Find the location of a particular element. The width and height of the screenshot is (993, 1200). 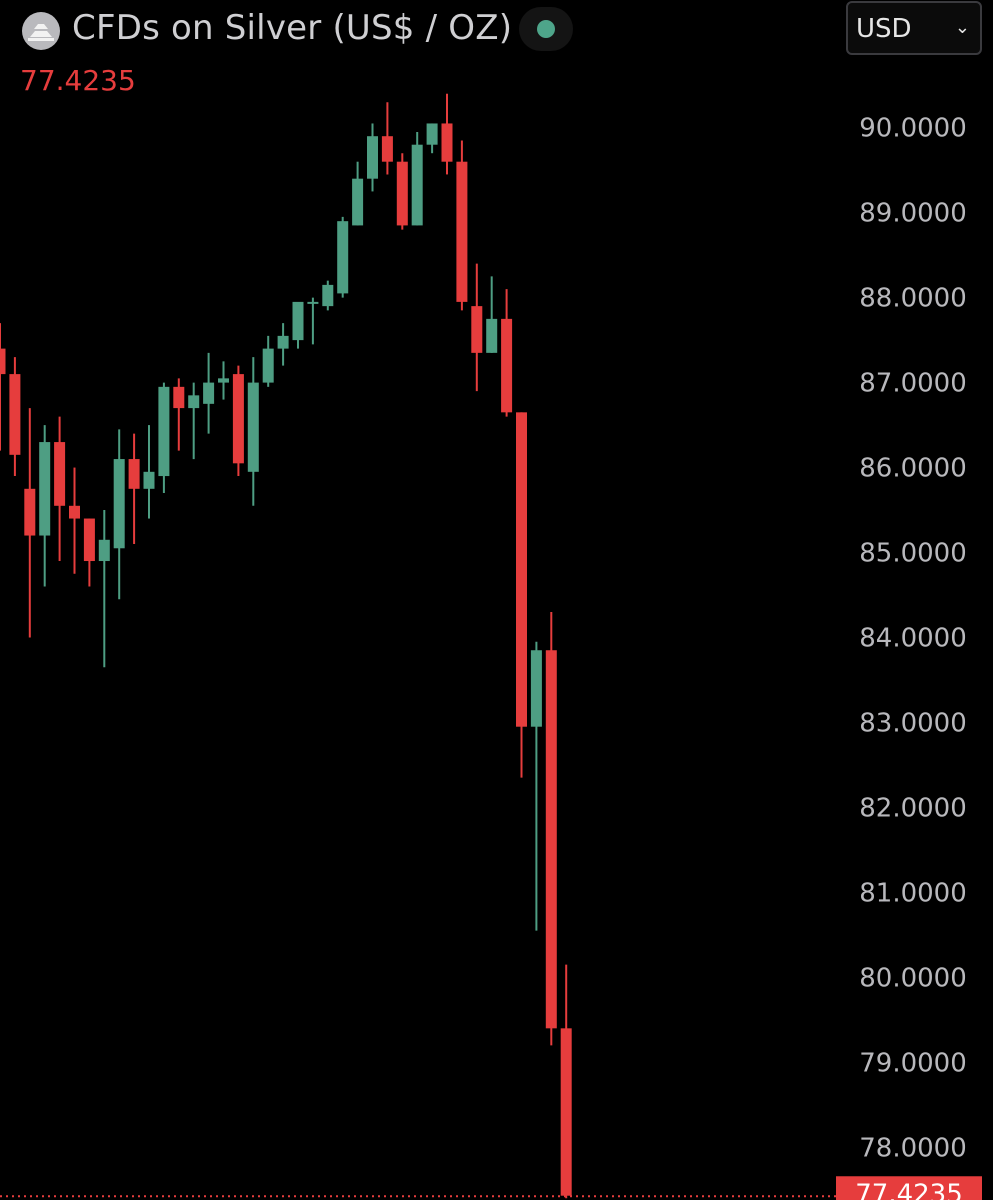

instrument-title: CFDs on Silver (US$ / OZ) is located at coordinates (292, 28).